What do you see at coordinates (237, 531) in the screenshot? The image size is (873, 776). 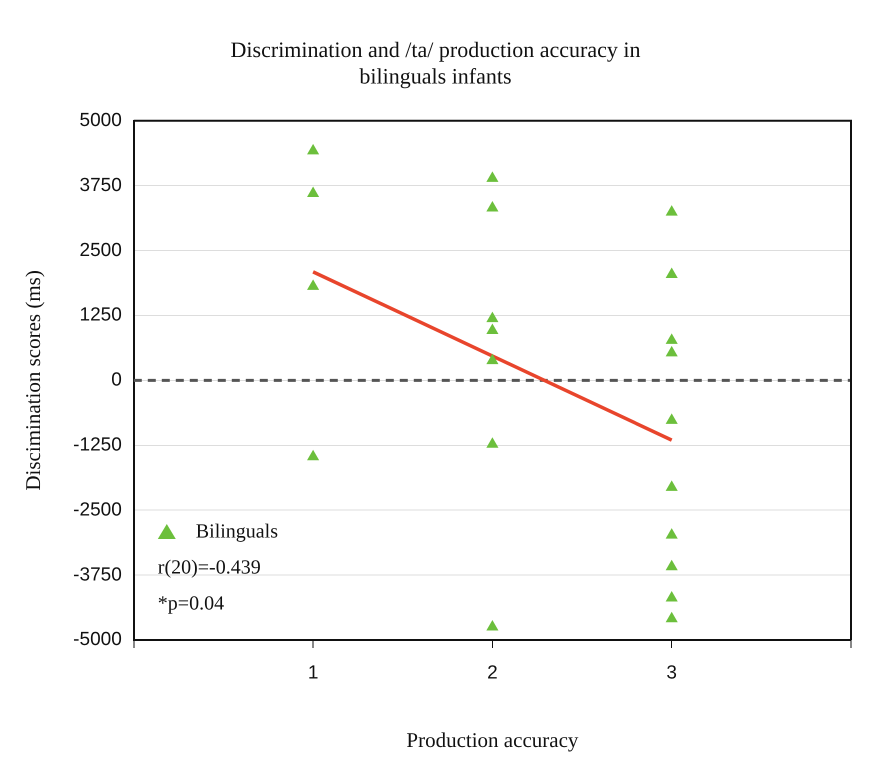 I see `legend-label: Bilinguals` at bounding box center [237, 531].